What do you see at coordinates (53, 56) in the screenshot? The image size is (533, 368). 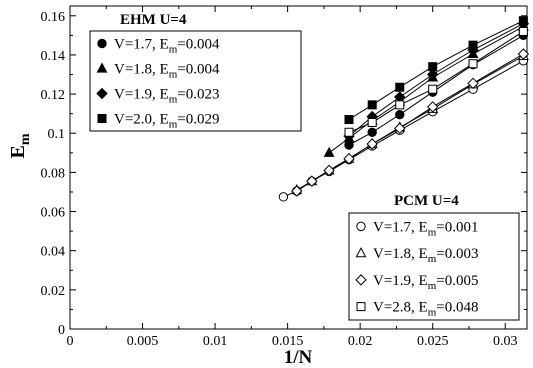 I see `y-tick-label: 0.14` at bounding box center [53, 56].